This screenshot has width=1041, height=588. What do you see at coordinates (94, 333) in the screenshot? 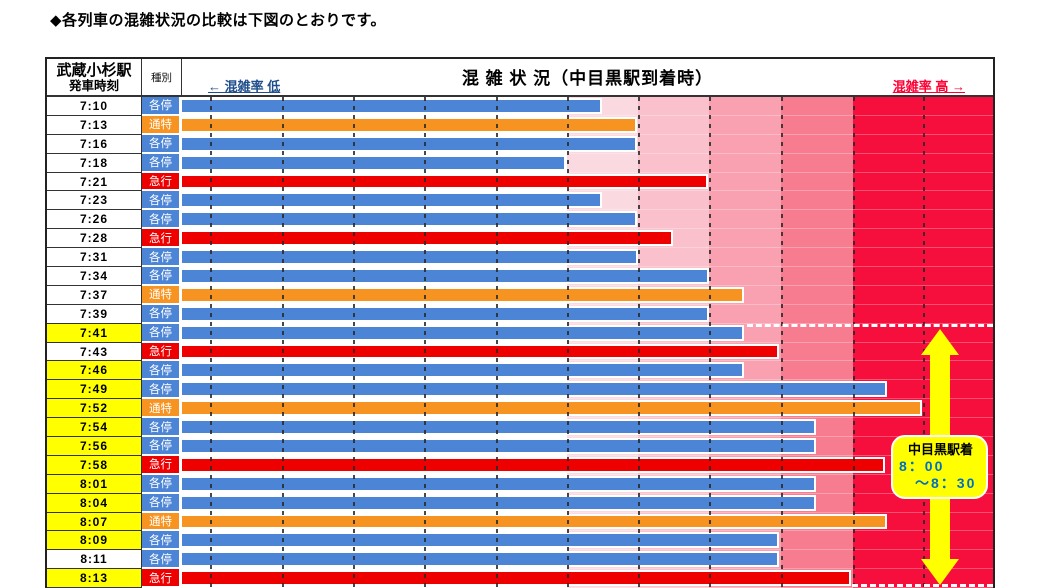
I see `departure-time-cell: 7:41` at bounding box center [94, 333].